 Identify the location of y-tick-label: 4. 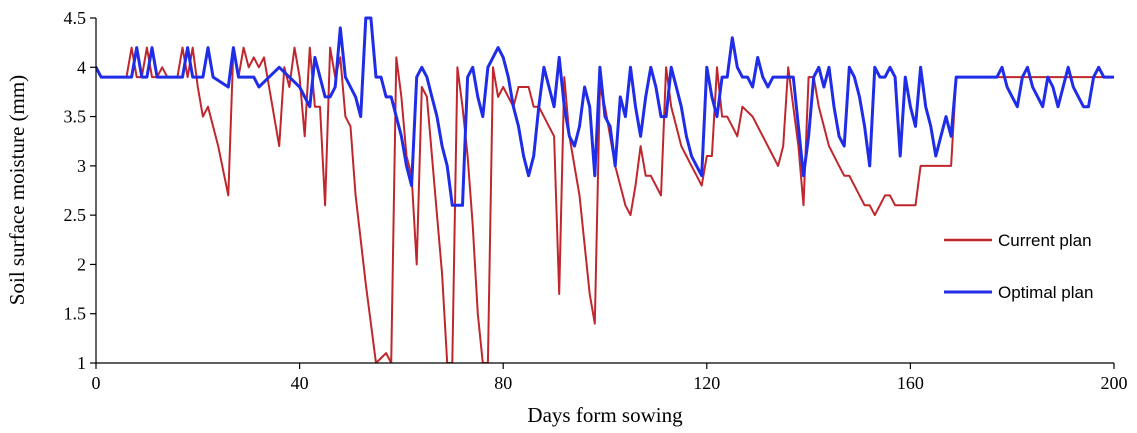
(81, 67).